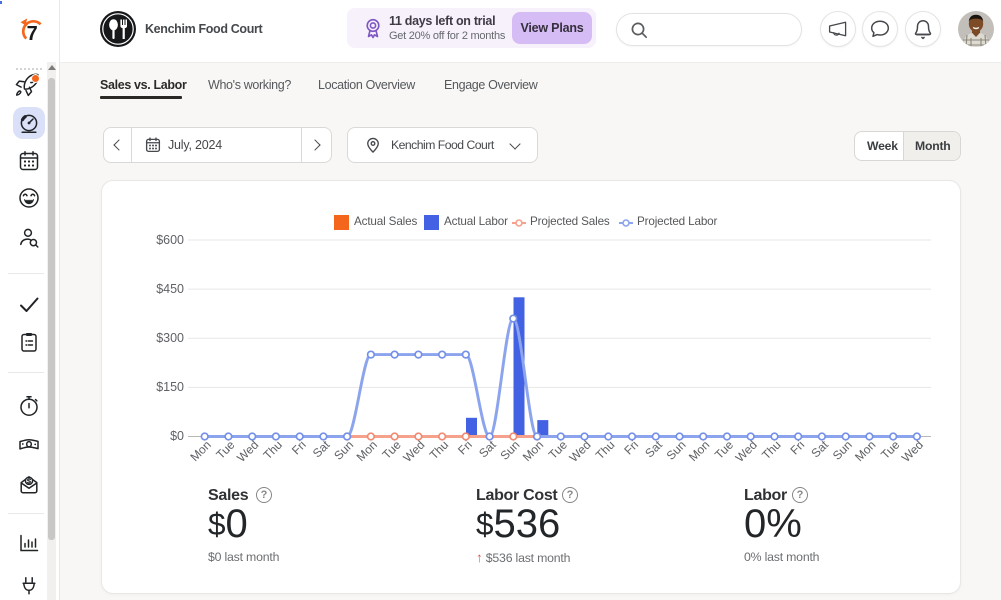  Describe the element at coordinates (170, 338) in the screenshot. I see `svg-text: $300` at that location.